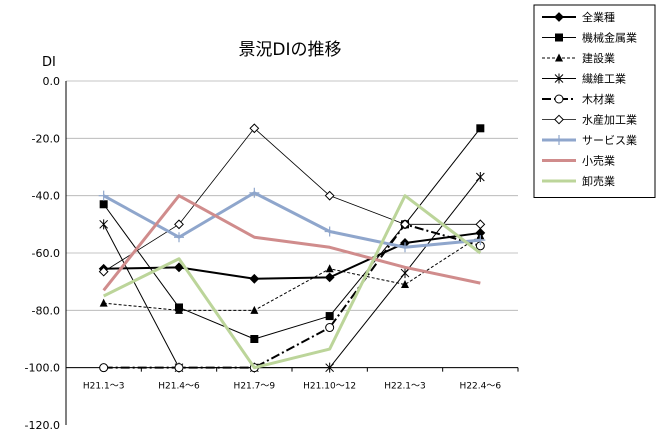 Image resolution: width=662 pixels, height=443 pixels. What do you see at coordinates (598, 58) in the screenshot?
I see `legend-label: 建設業` at bounding box center [598, 58].